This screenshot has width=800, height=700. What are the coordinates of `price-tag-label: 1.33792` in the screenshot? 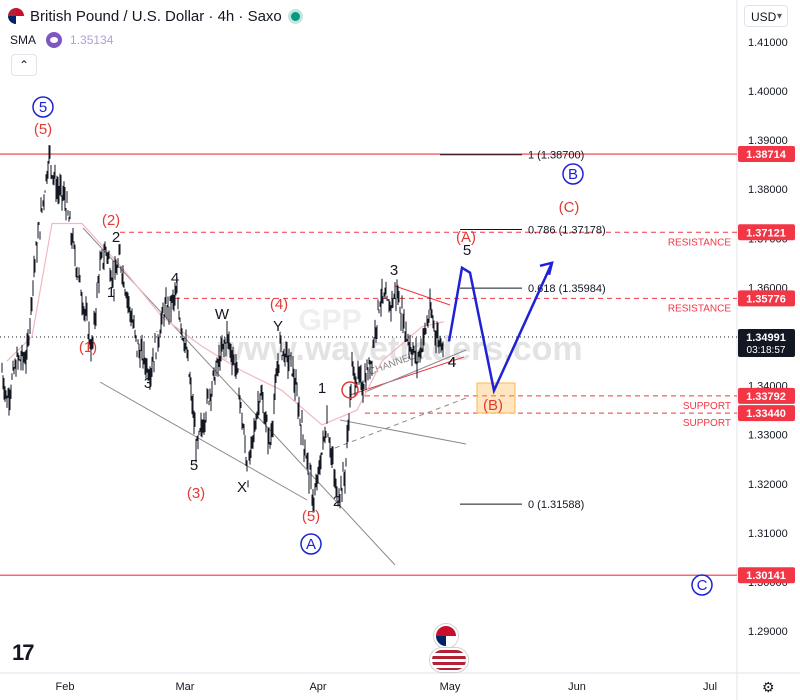 It's located at (766, 397).